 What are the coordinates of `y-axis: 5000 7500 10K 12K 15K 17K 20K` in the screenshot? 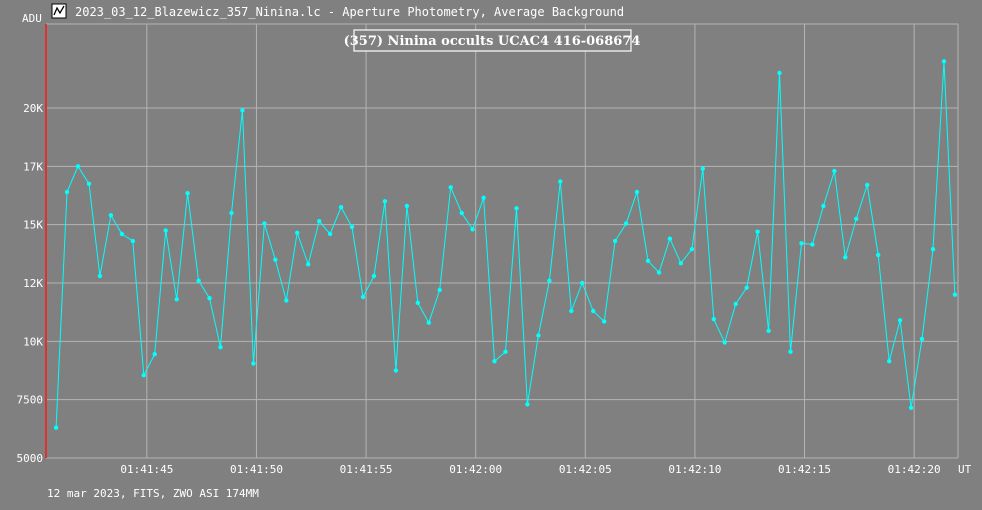 It's located at (30, 283).